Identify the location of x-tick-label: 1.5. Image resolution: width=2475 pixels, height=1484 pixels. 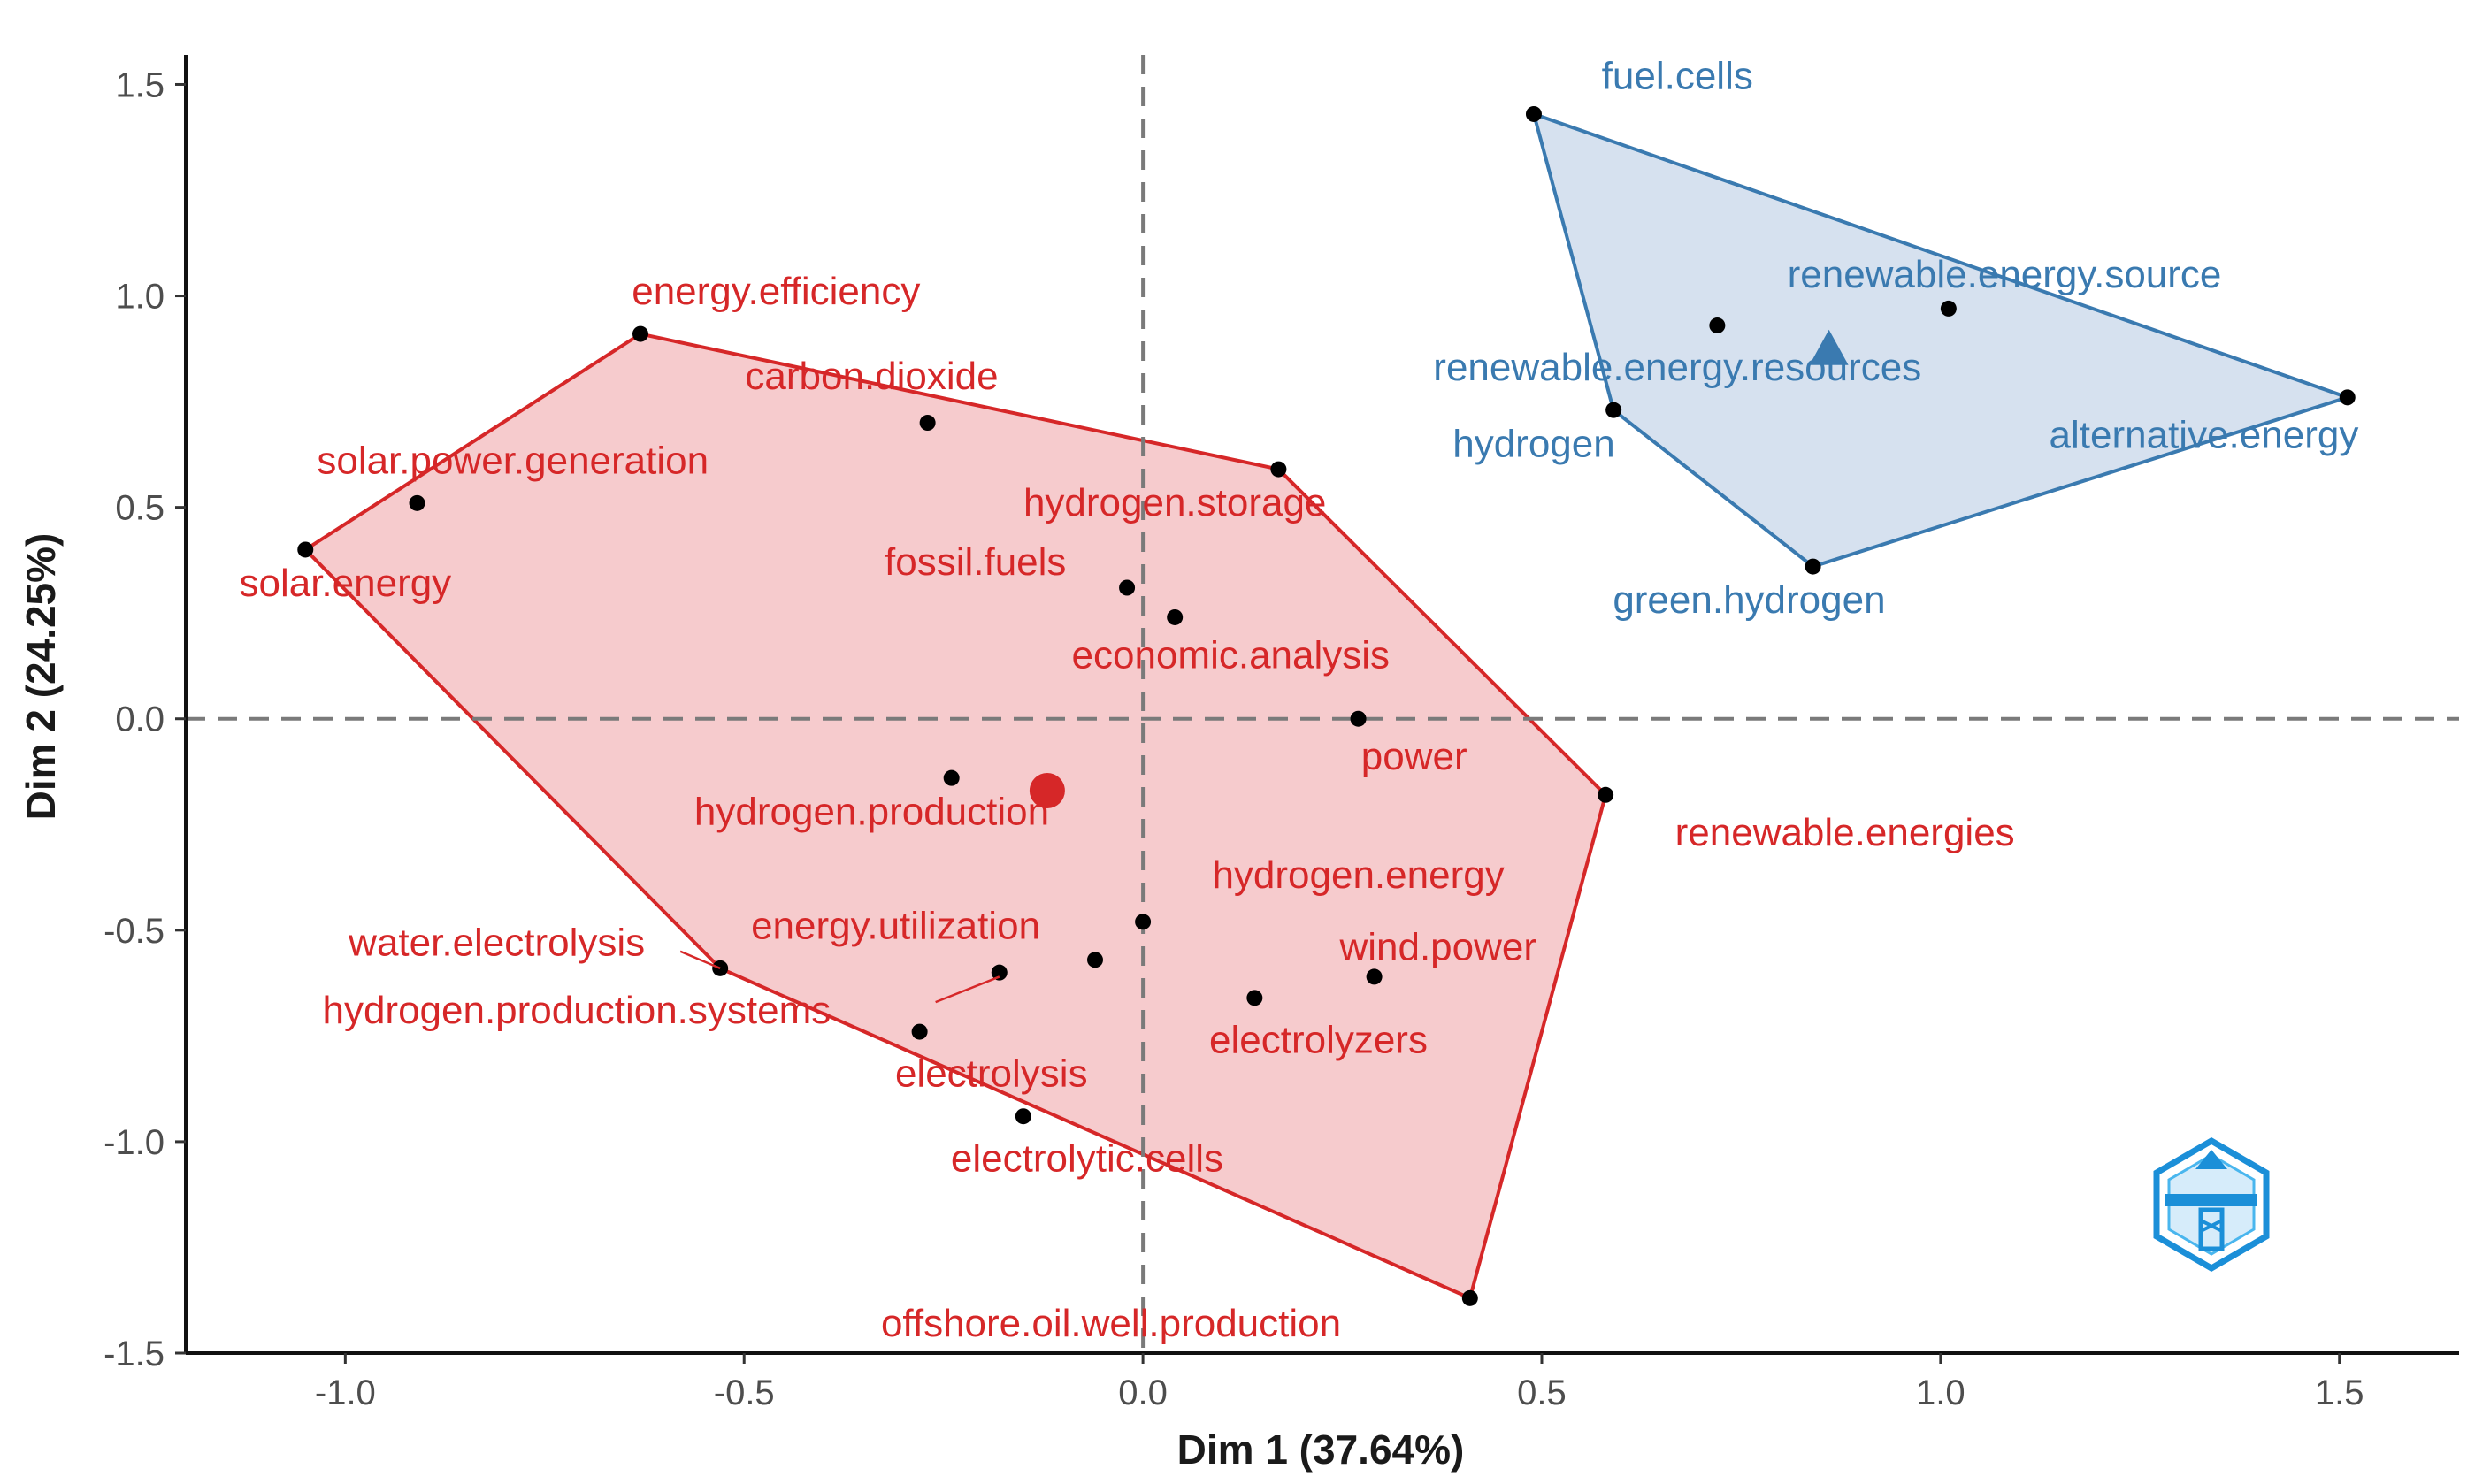
(2339, 1392).